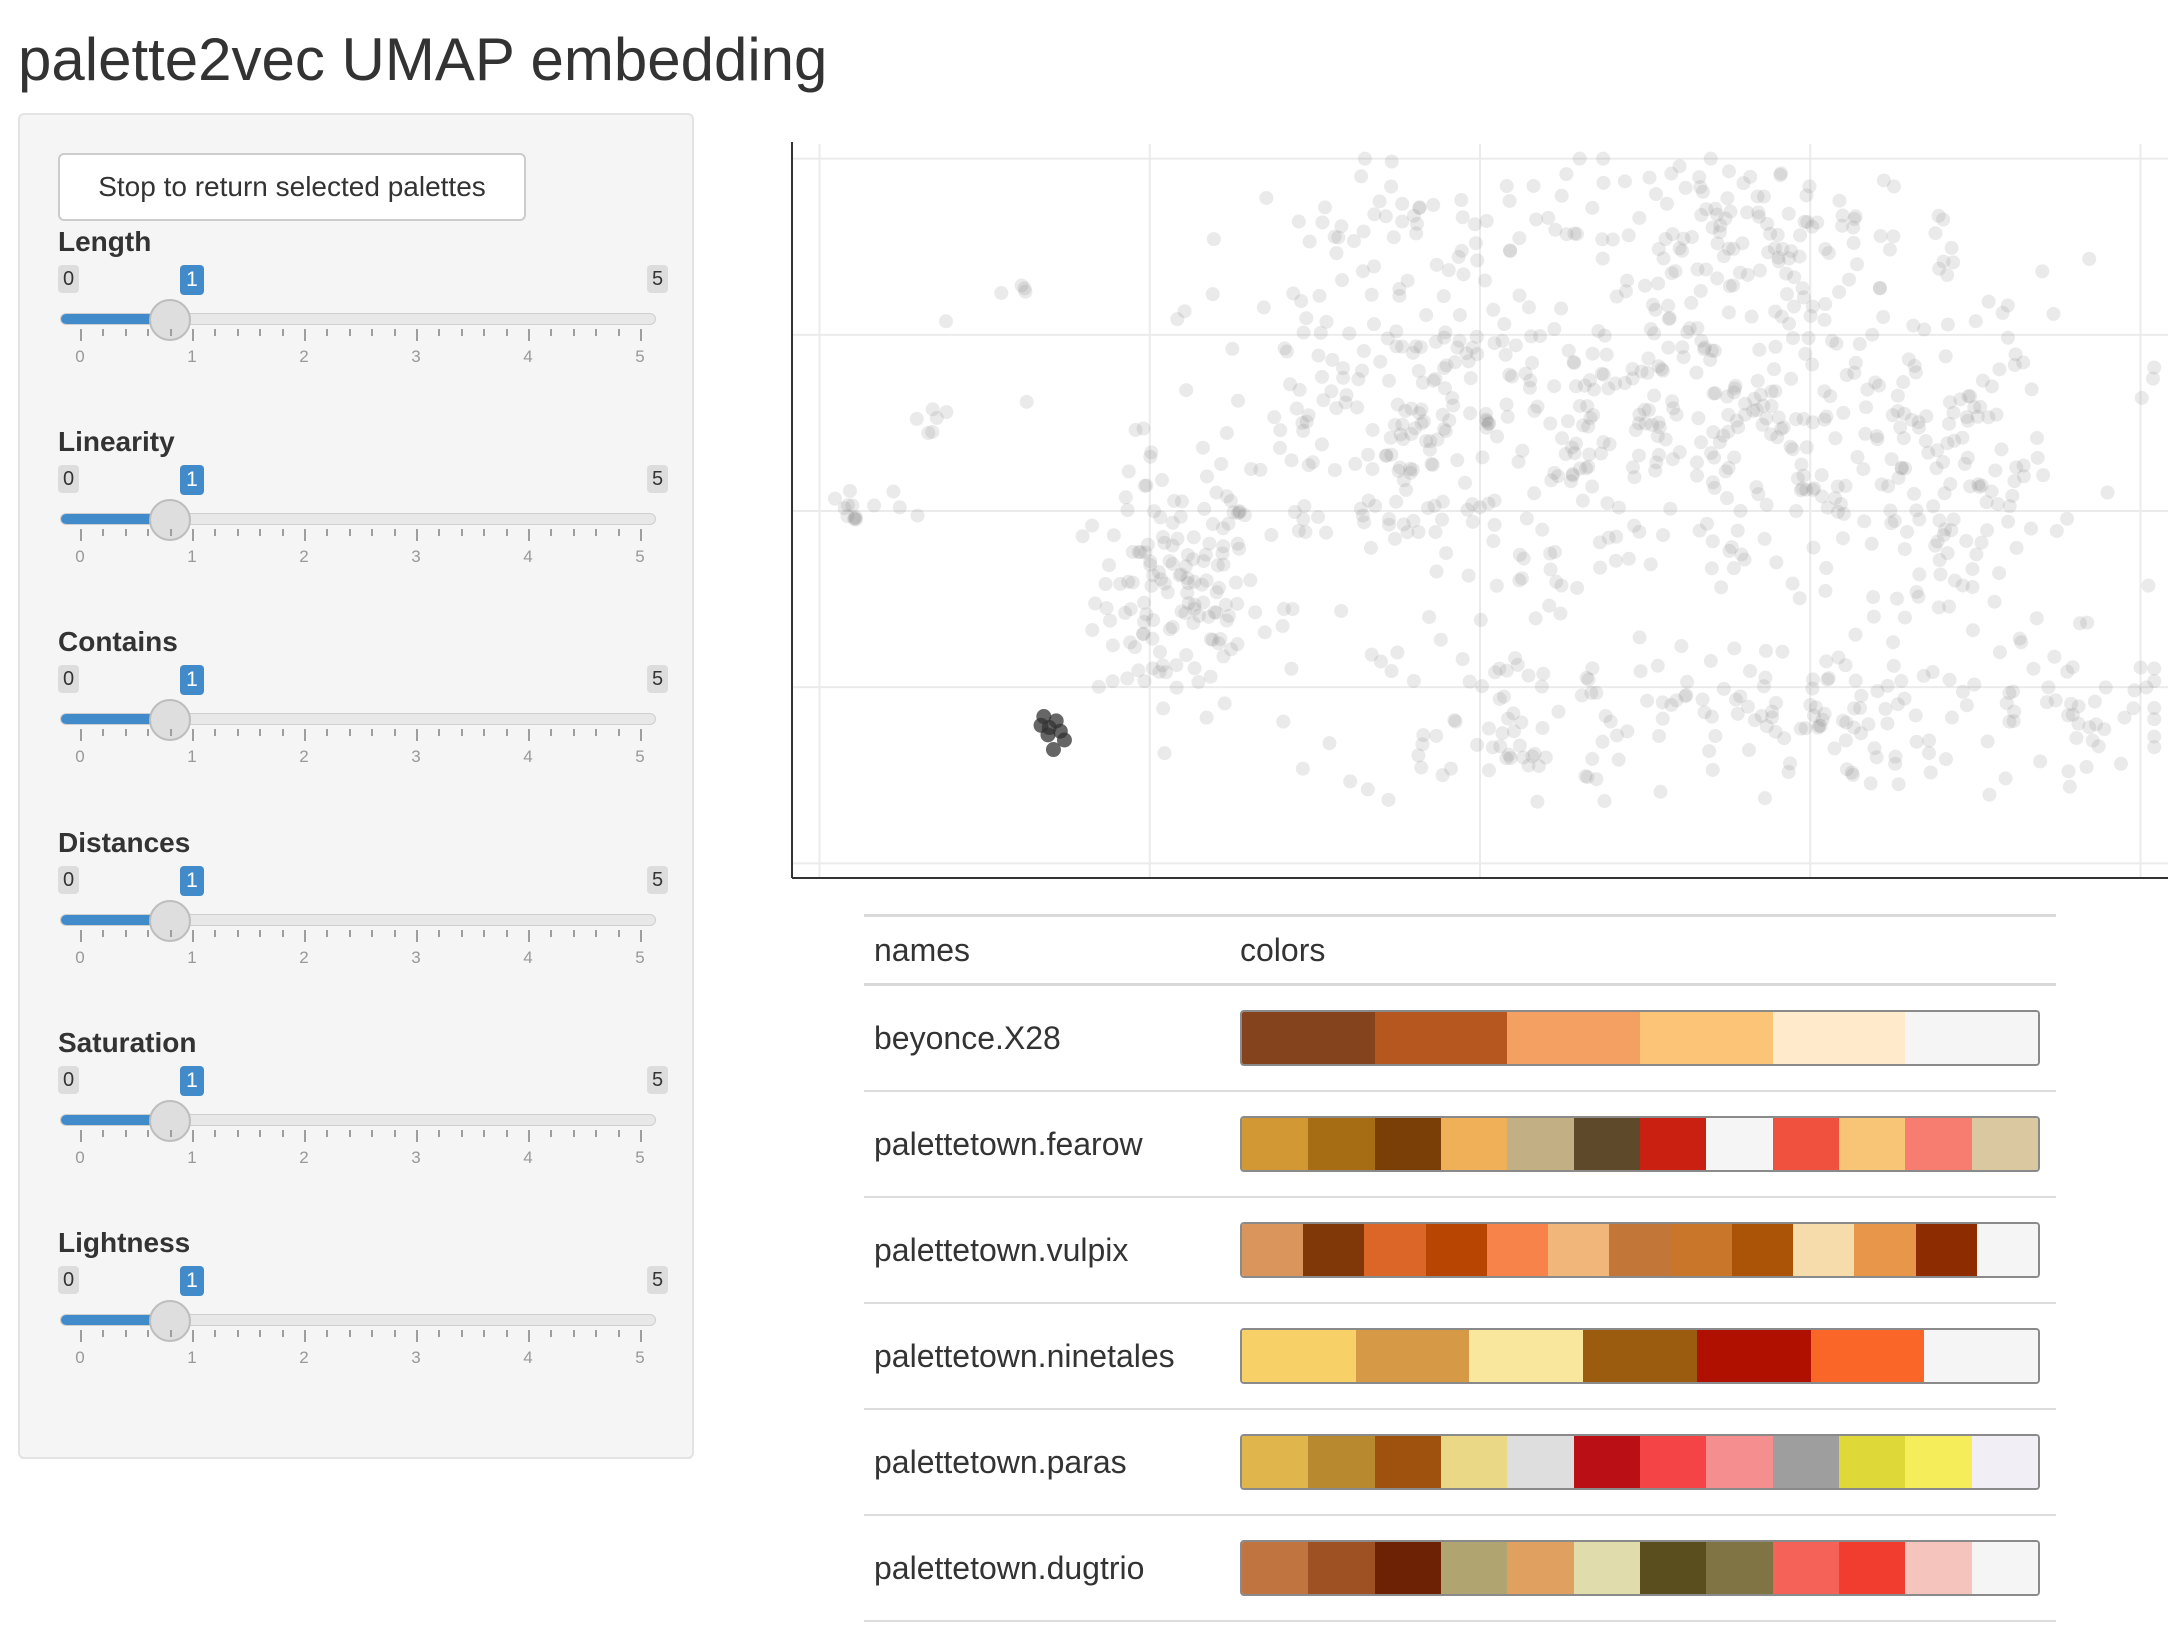 Image resolution: width=2168 pixels, height=1638 pixels. What do you see at coordinates (1460, 1462) in the screenshot?
I see `table-row: palettetown.paras` at bounding box center [1460, 1462].